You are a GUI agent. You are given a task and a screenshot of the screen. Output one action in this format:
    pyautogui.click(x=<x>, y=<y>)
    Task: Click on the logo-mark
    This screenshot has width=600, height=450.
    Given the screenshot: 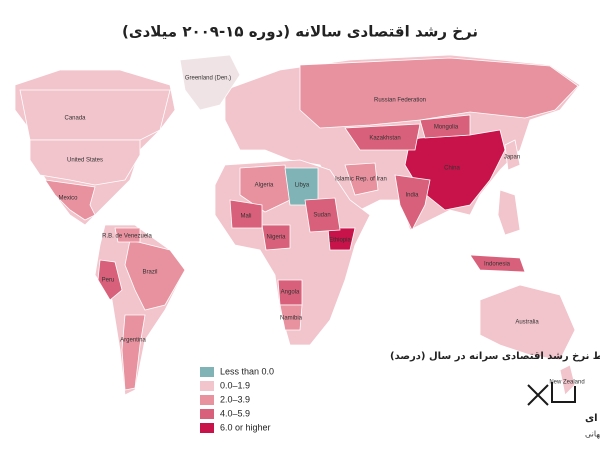 What is the action you would take?
    pyautogui.click(x=538, y=395)
    